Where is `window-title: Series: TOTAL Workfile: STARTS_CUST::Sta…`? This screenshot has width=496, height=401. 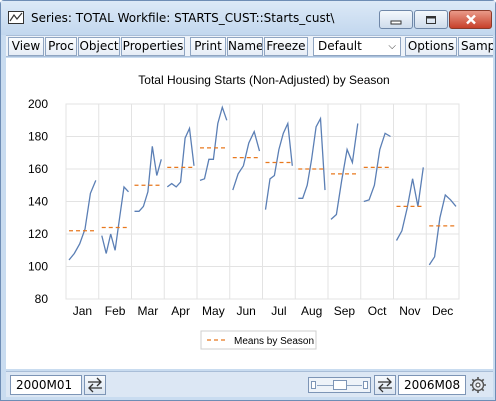 window-title: Series: TOTAL Workfile: STARTS_CUST::Sta… is located at coordinates (182, 18).